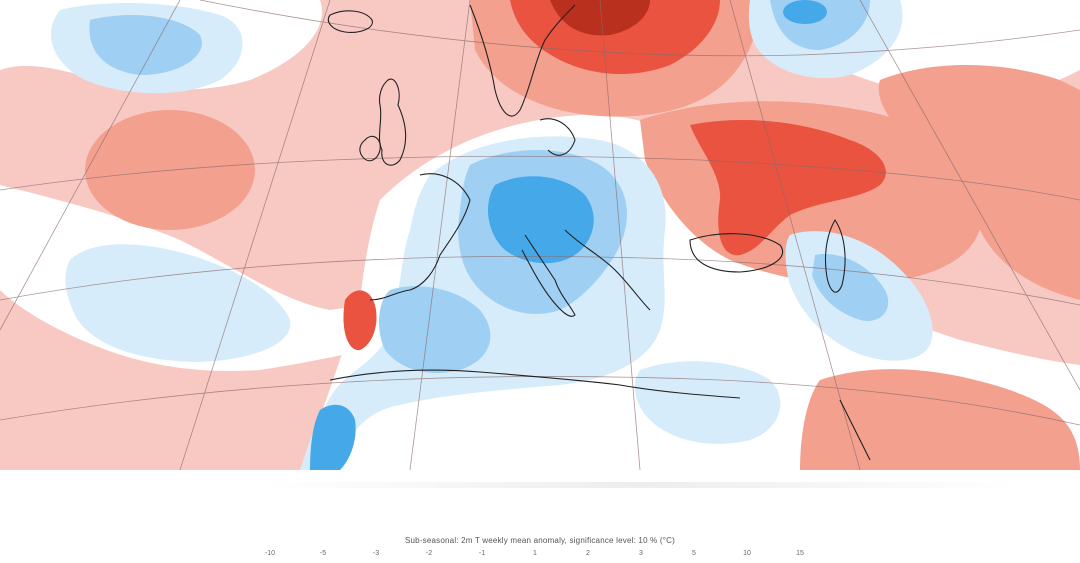  Describe the element at coordinates (835, 256) in the screenshot. I see `coastline-caspian` at that location.